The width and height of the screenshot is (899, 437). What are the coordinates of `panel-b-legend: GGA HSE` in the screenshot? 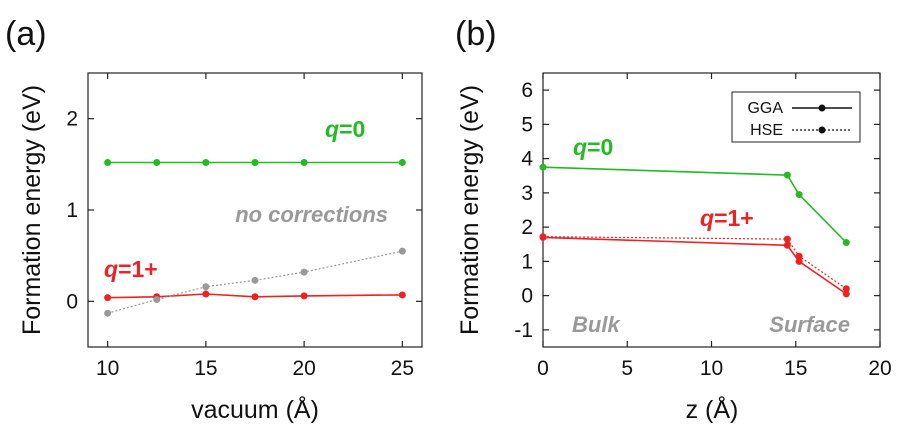 It's located at (796, 117).